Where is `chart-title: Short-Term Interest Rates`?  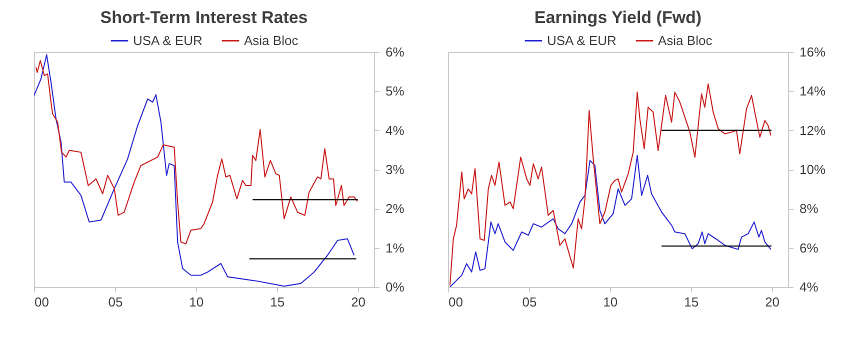
chart-title: Short-Term Interest Rates is located at coordinates (204, 17).